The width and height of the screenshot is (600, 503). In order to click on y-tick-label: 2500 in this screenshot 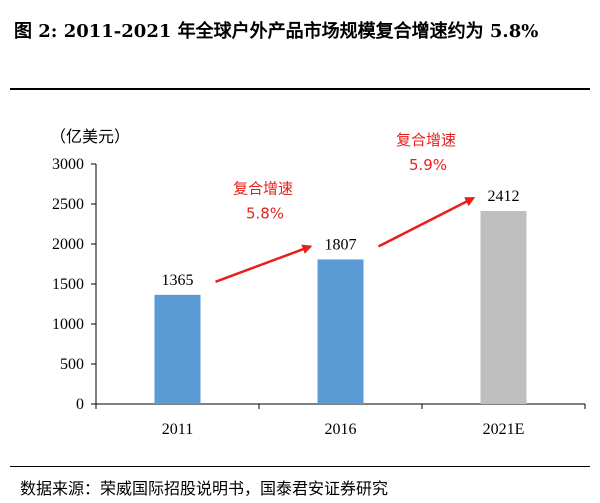, I will do `click(68, 204)`.